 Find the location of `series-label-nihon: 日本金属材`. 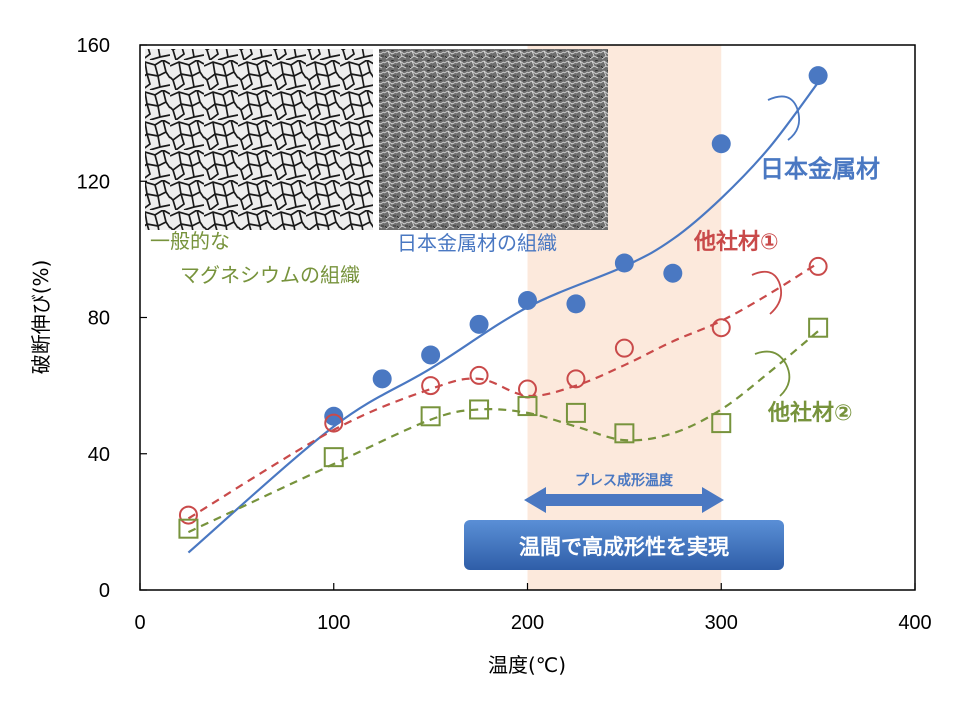

series-label-nihon: 日本金属材 is located at coordinates (820, 169).